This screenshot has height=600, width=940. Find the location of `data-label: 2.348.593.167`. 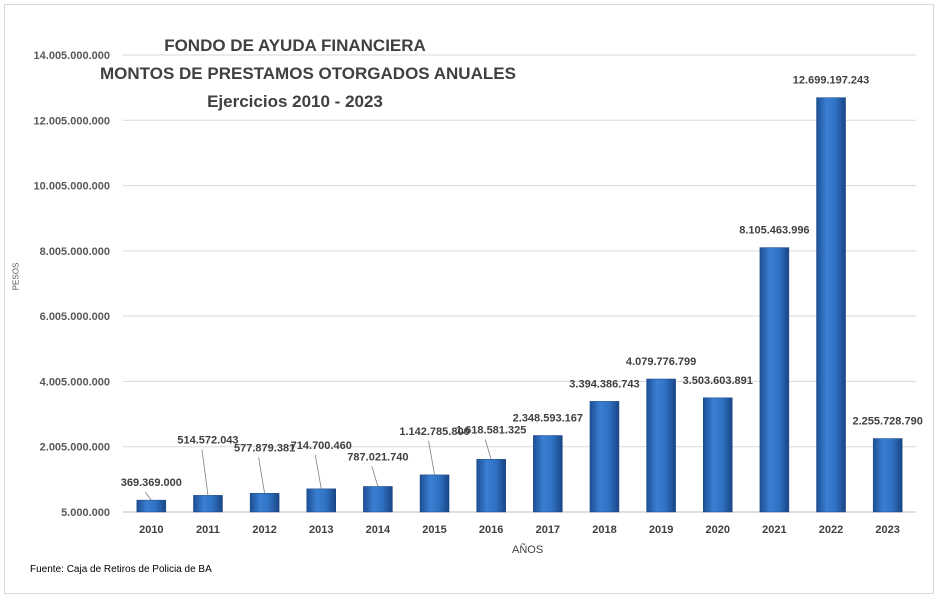

data-label: 2.348.593.167 is located at coordinates (548, 418).